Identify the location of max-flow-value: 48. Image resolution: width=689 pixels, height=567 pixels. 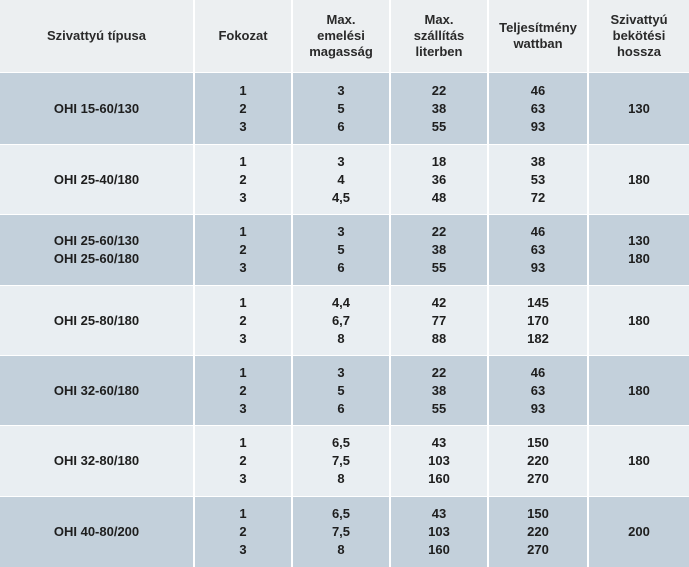
(439, 197).